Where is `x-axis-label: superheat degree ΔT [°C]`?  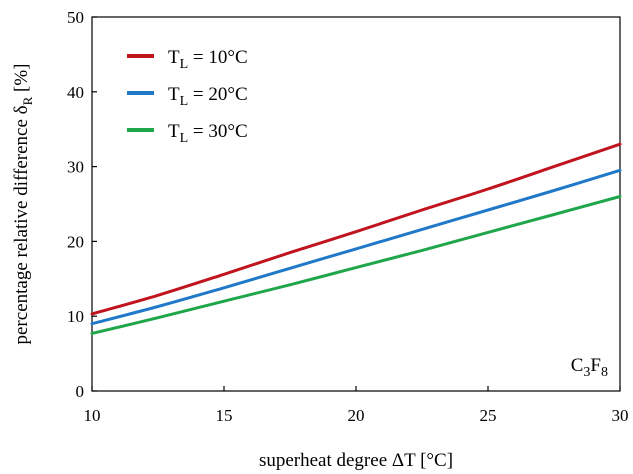
x-axis-label: superheat degree ΔT [°C] is located at coordinates (356, 460).